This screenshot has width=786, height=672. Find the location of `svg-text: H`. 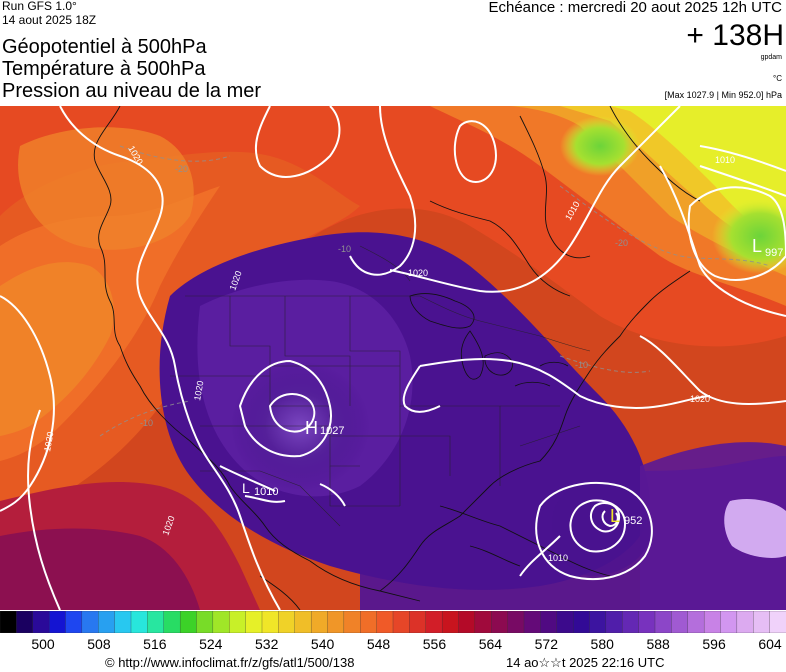

svg-text: H is located at coordinates (311, 428).